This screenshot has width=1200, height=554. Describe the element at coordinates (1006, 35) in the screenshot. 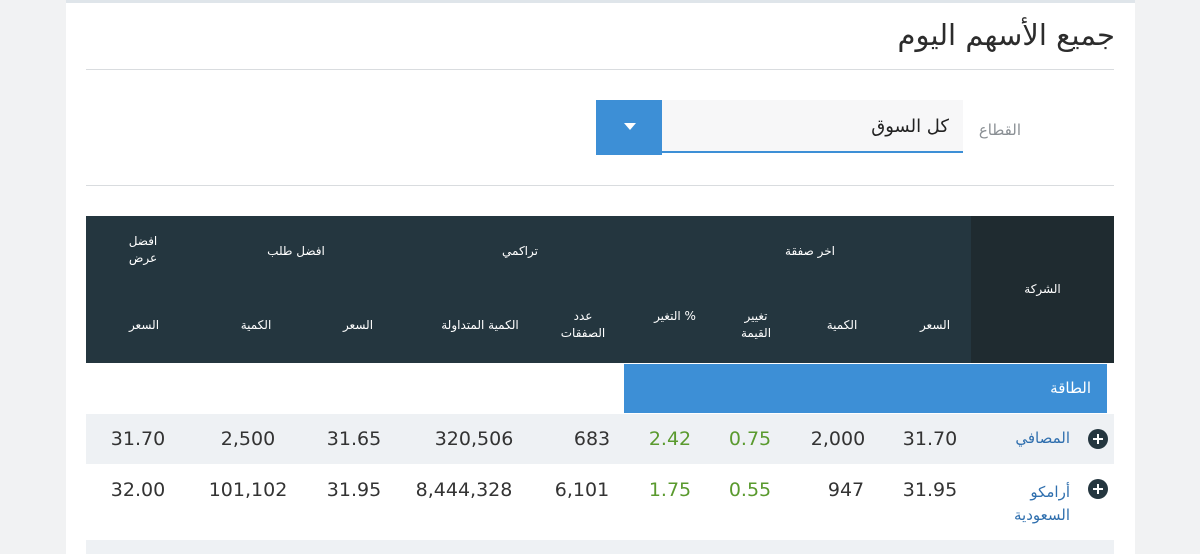

I see `page-title: جميع الأسهم اليوم` at that location.